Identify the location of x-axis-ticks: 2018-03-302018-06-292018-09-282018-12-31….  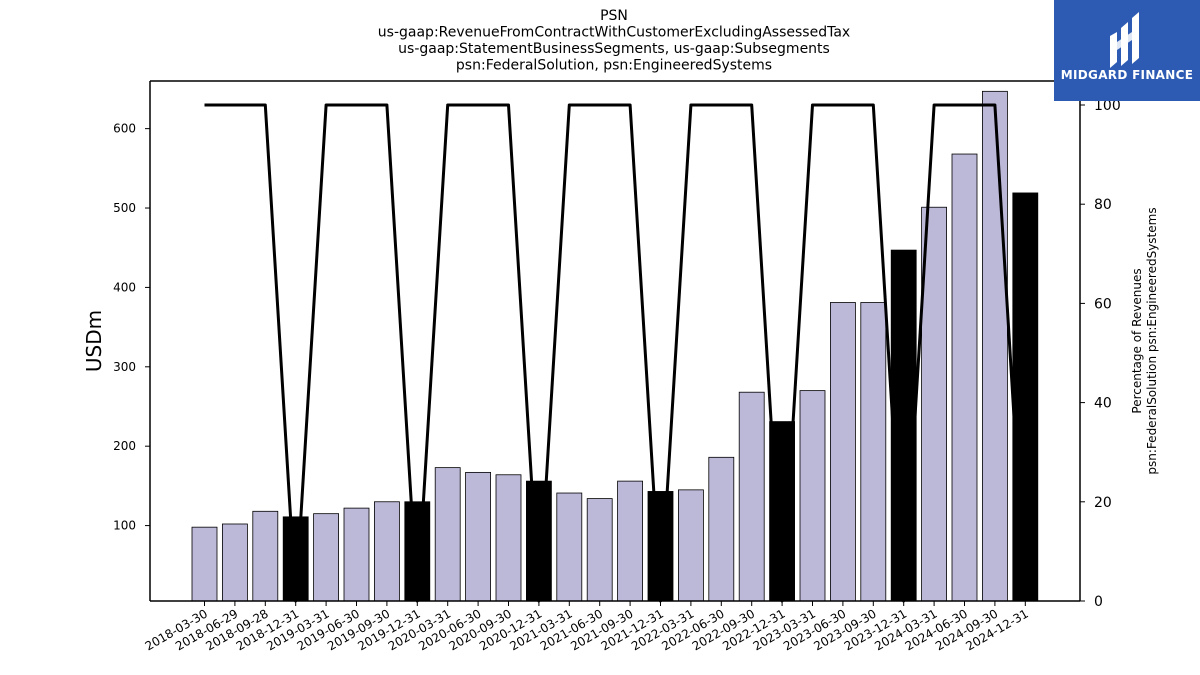
(587, 627).